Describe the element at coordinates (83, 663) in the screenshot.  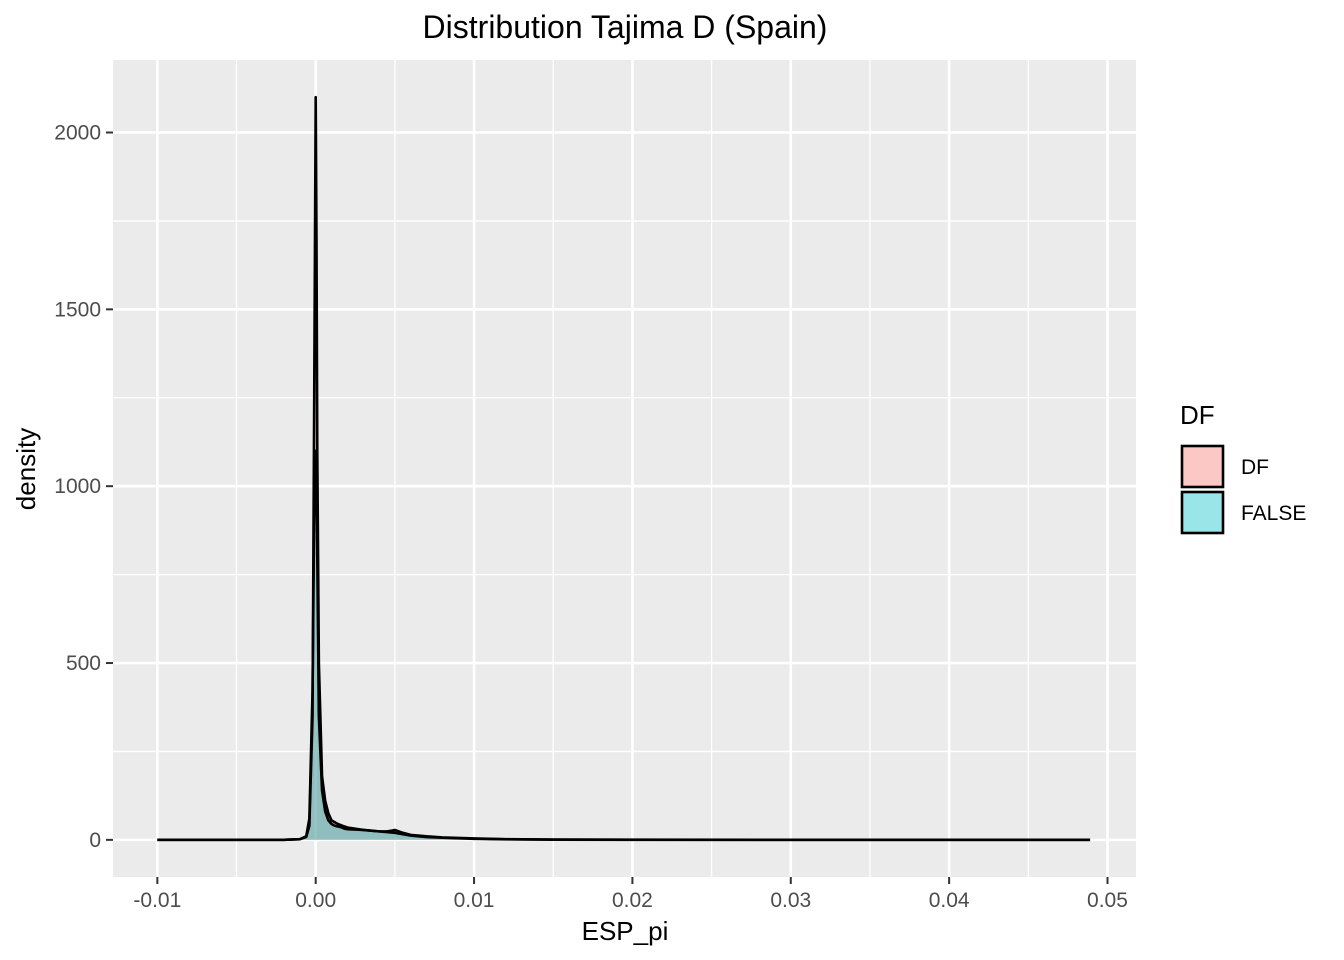
I see `y-tick-label: 500` at that location.